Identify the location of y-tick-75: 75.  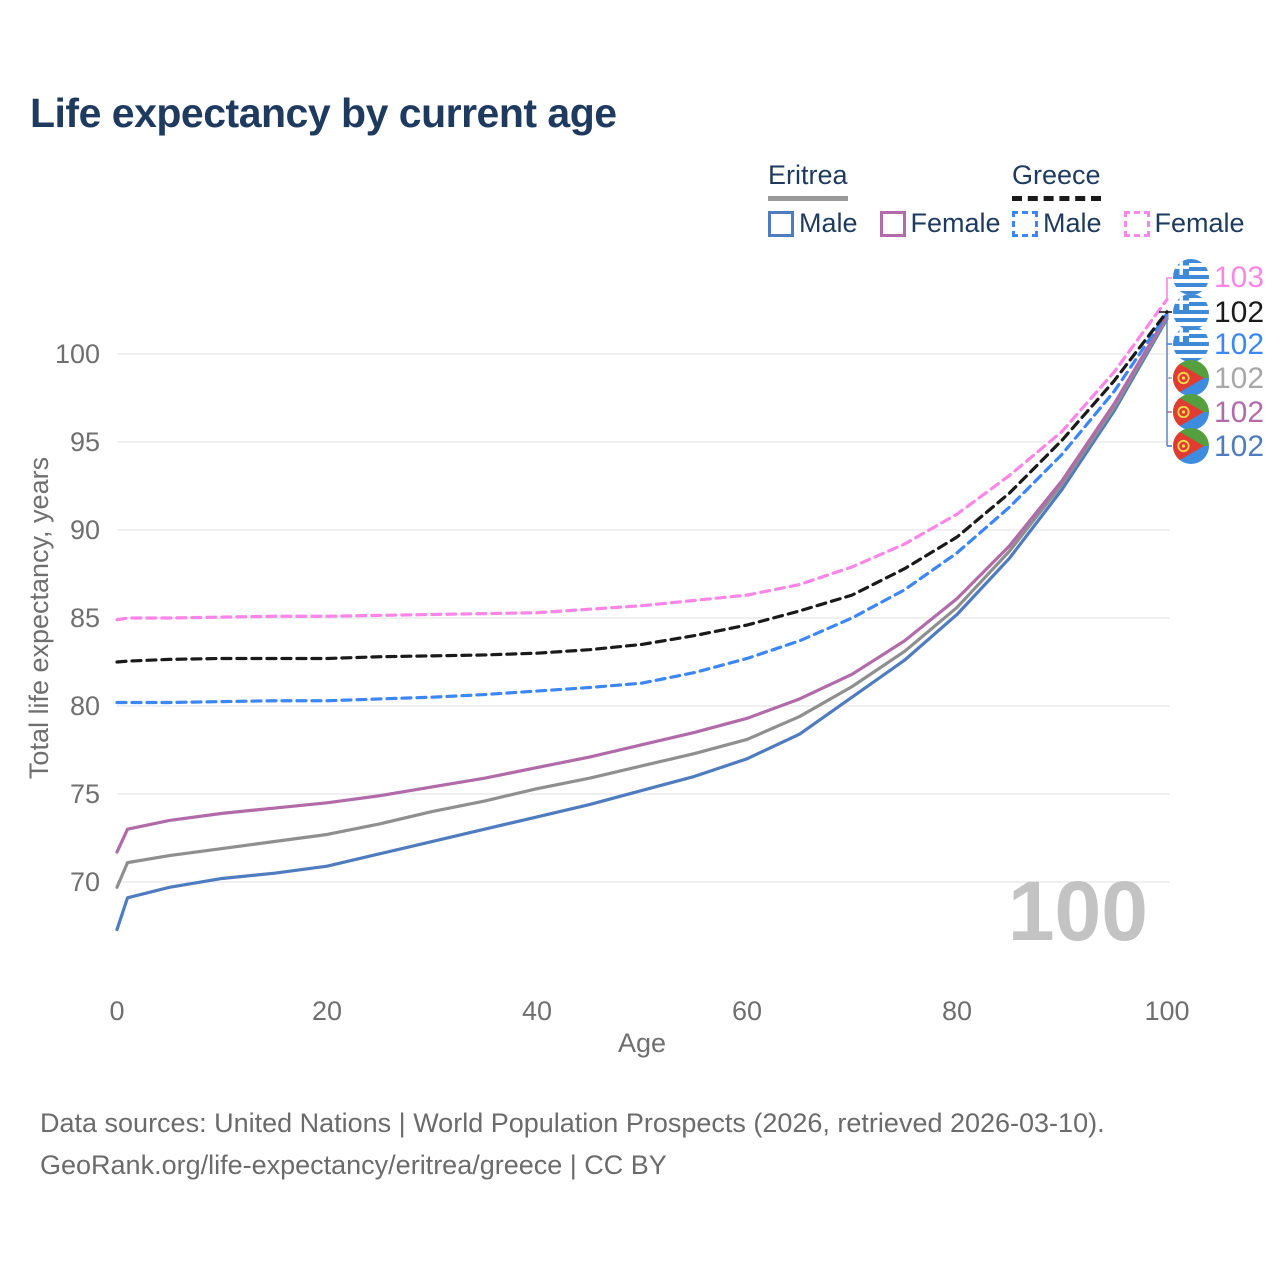
(85, 794).